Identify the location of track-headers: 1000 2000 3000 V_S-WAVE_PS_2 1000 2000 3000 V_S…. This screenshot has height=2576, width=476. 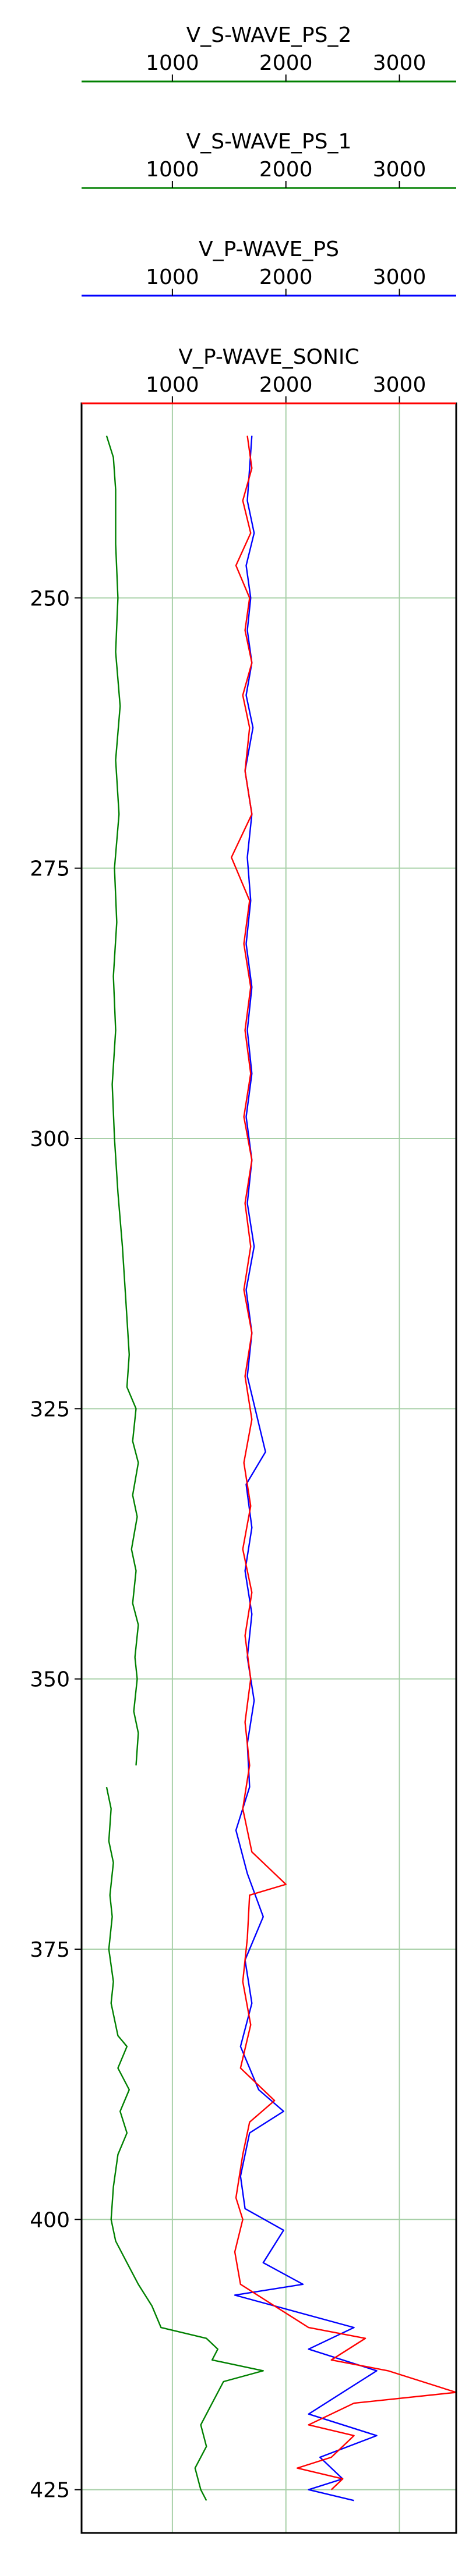
(269, 214).